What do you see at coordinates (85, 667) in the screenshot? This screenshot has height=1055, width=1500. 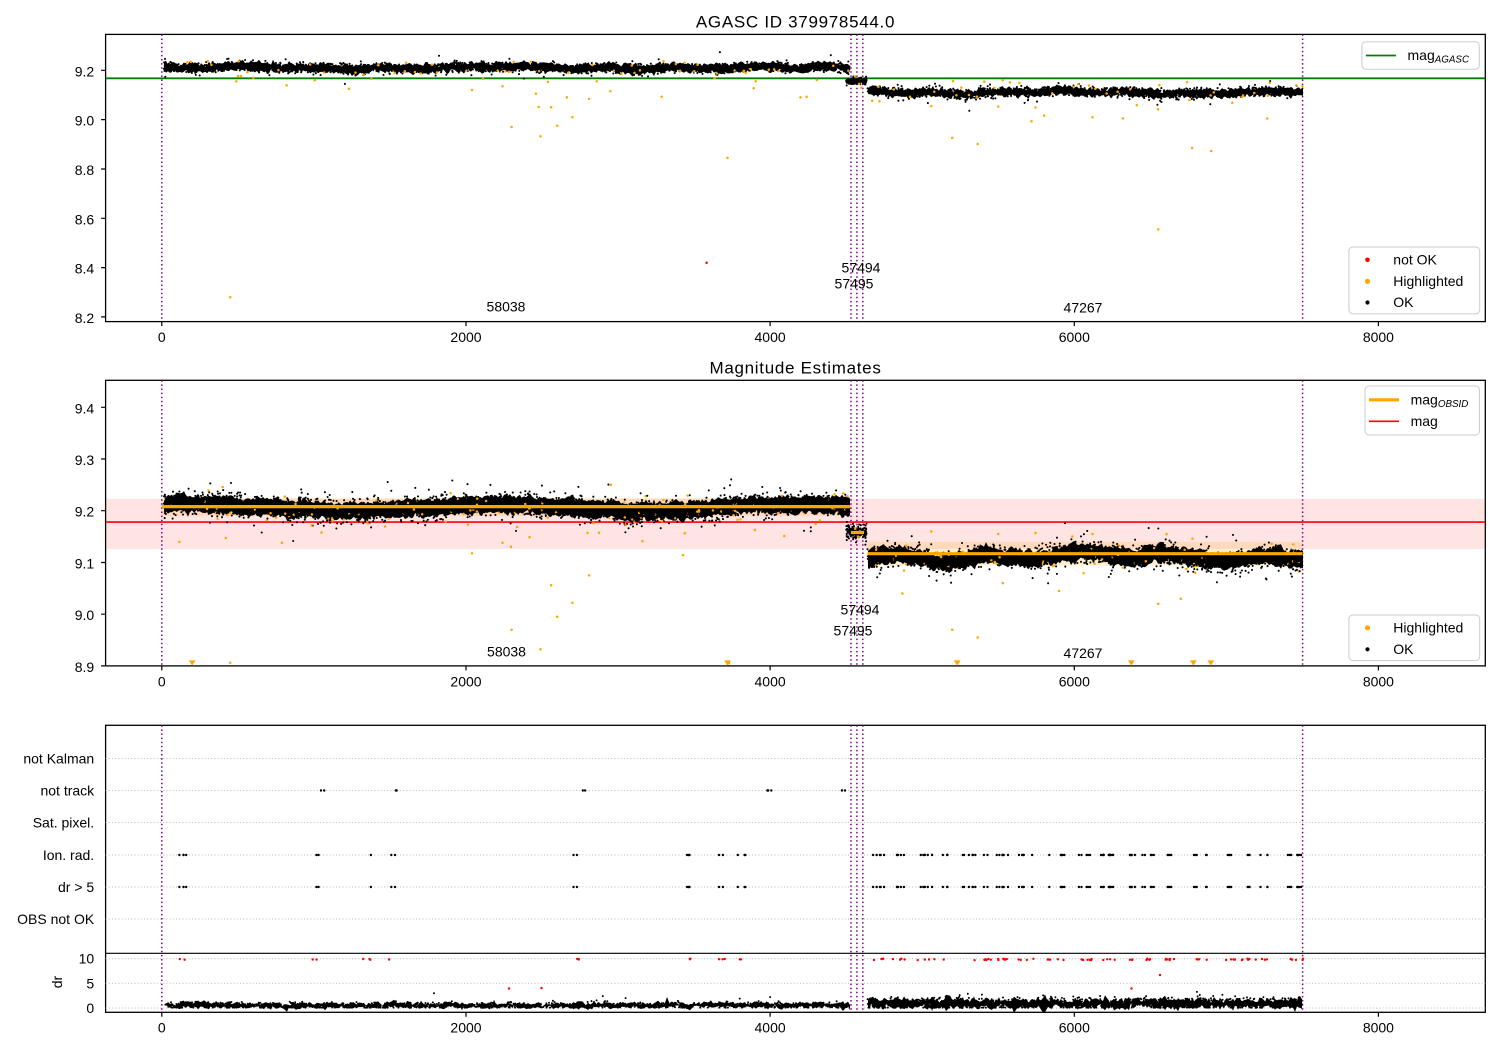 I see `svg-text: 8.9` at bounding box center [85, 667].